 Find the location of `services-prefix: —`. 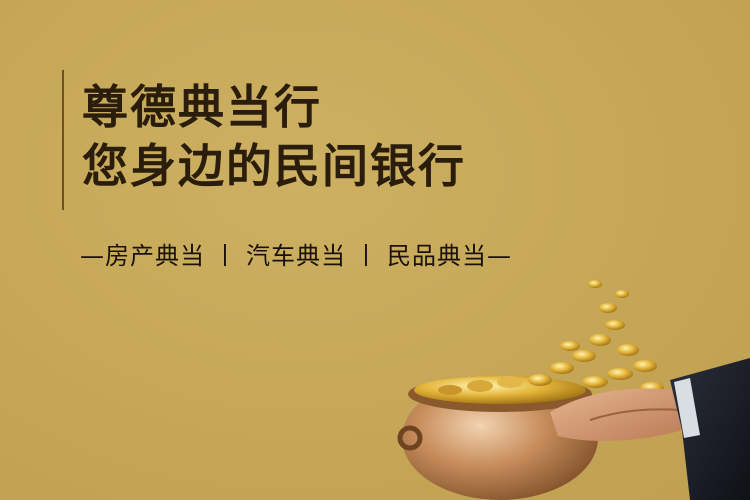

services-prefix: — is located at coordinates (92, 256).